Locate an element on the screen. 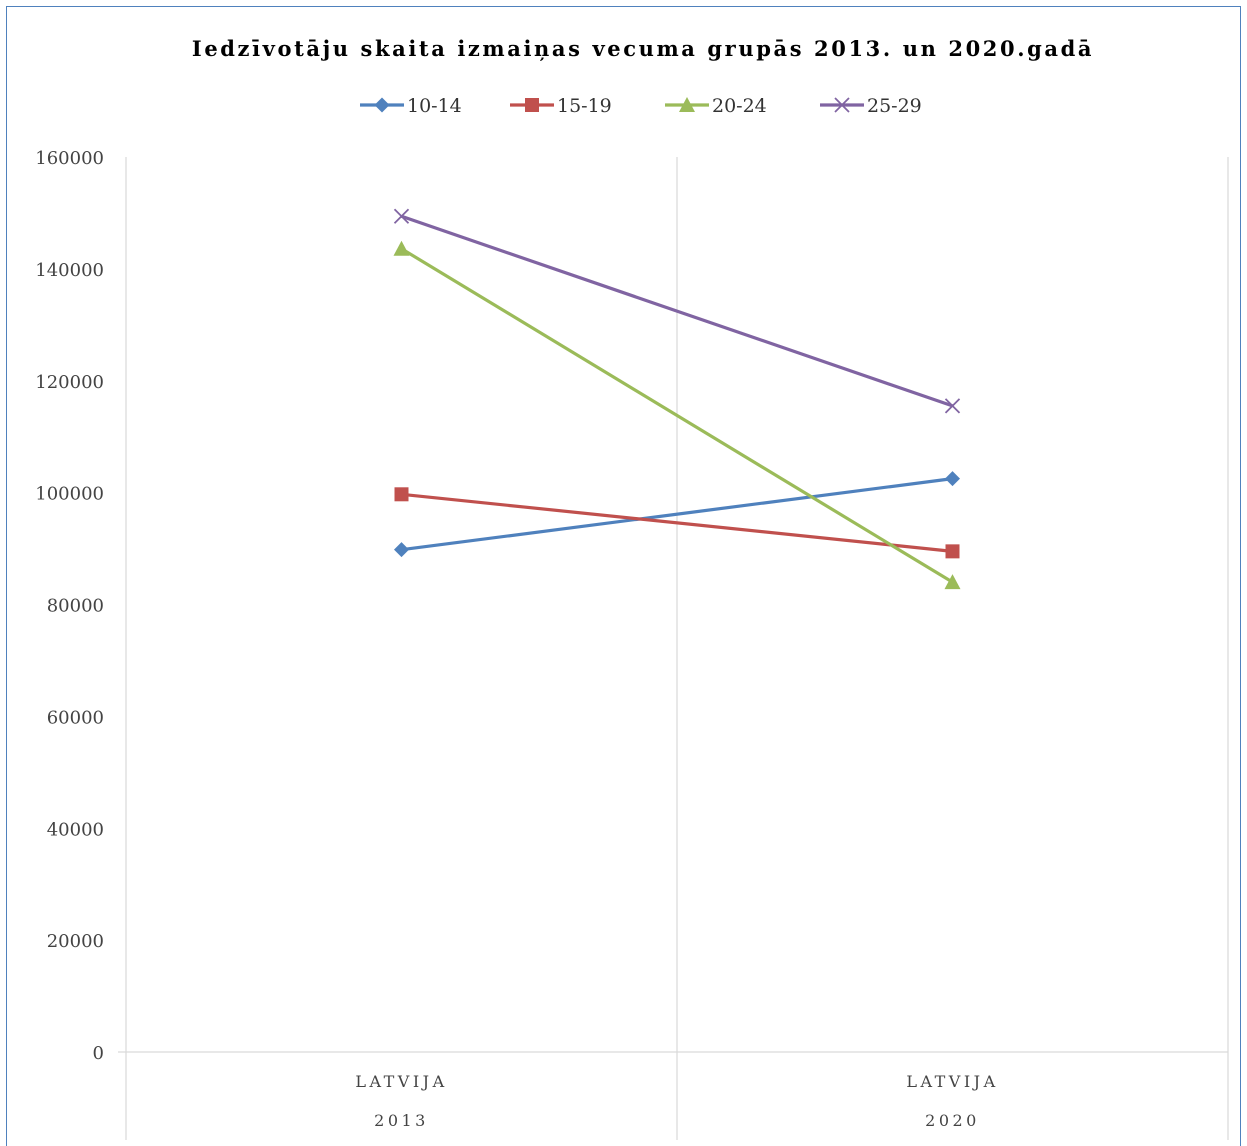 This screenshot has width=1247, height=1146. y-tick-label: 120000 is located at coordinates (69, 382).